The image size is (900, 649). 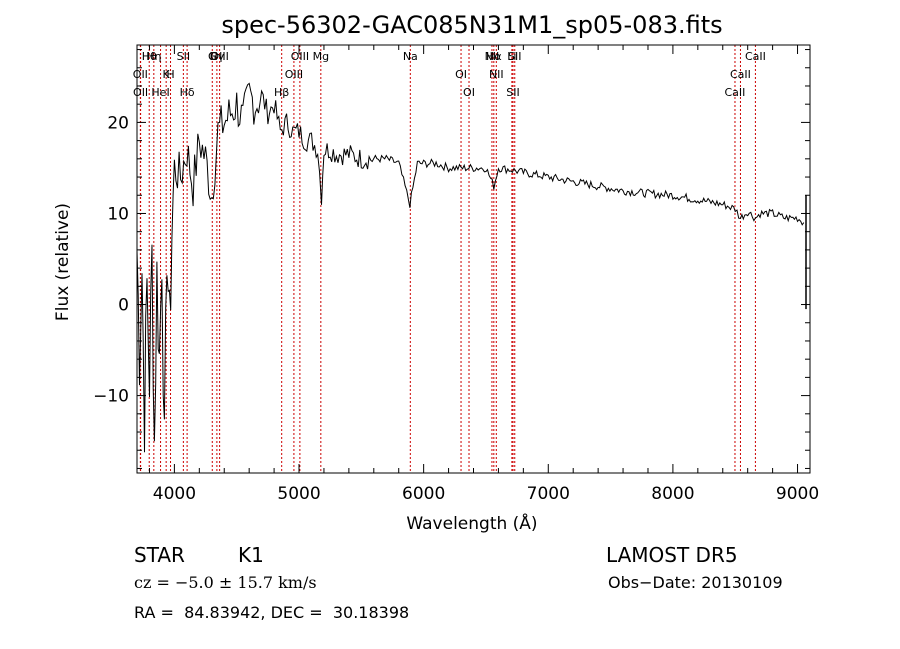 I want to click on emission-line-label: G, so click(x=212, y=56).